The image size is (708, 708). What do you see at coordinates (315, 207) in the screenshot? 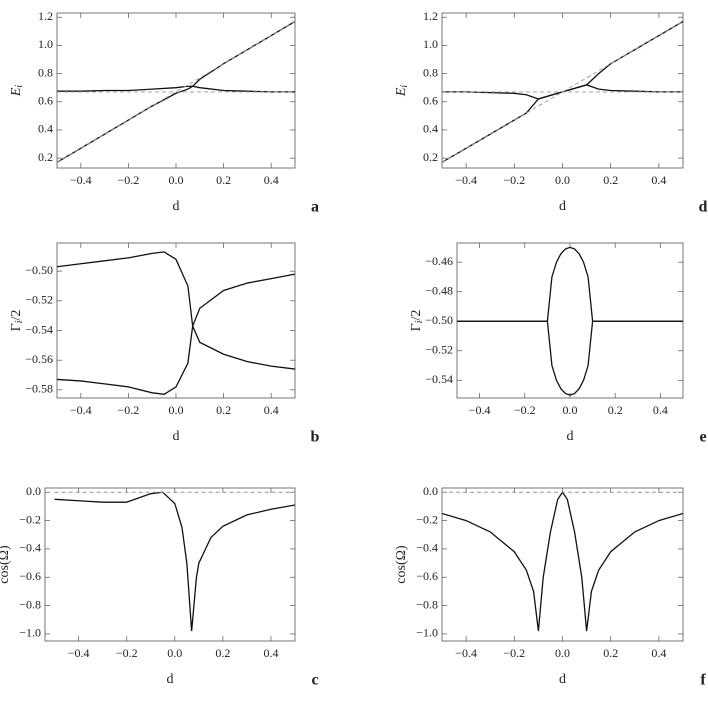
I see `panel-letter: a` at bounding box center [315, 207].